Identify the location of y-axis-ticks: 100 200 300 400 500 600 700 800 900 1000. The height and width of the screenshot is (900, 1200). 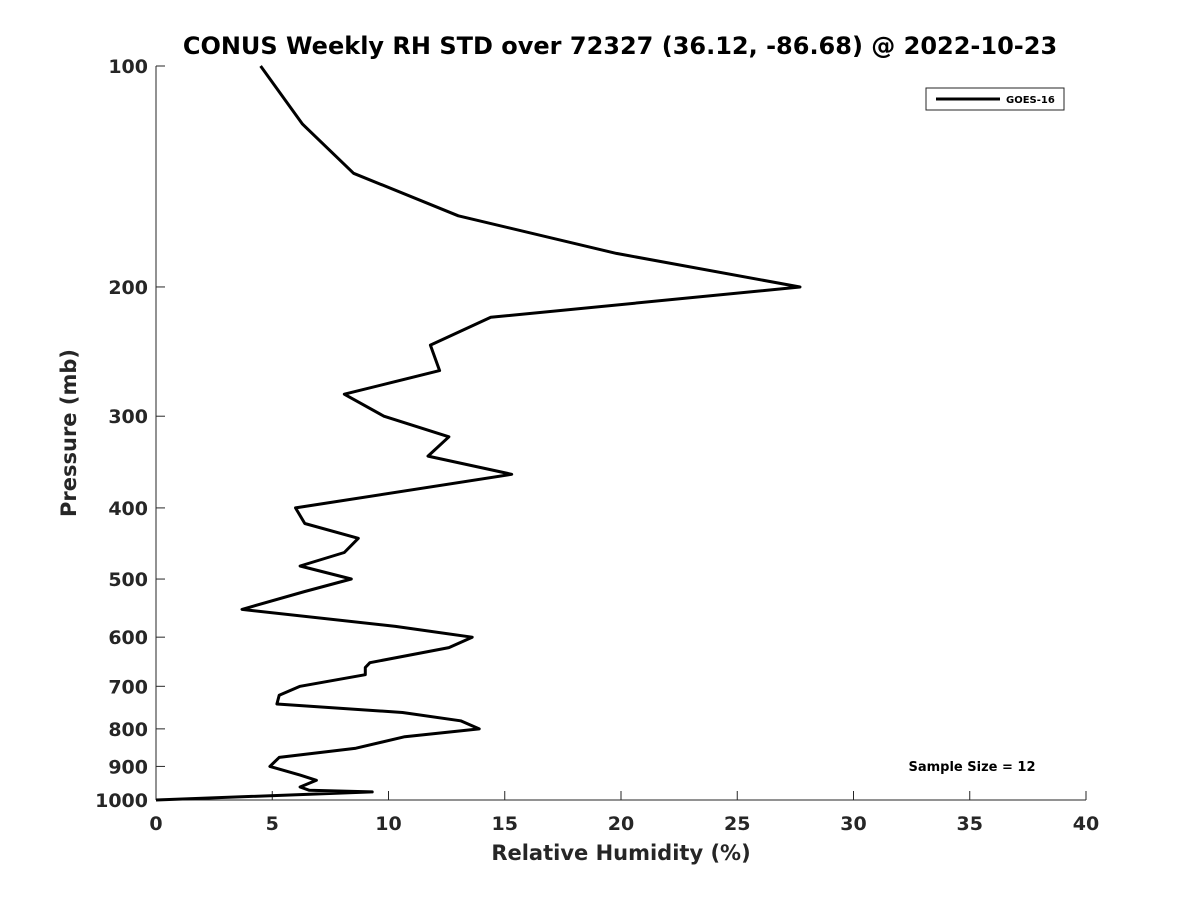
(130, 434).